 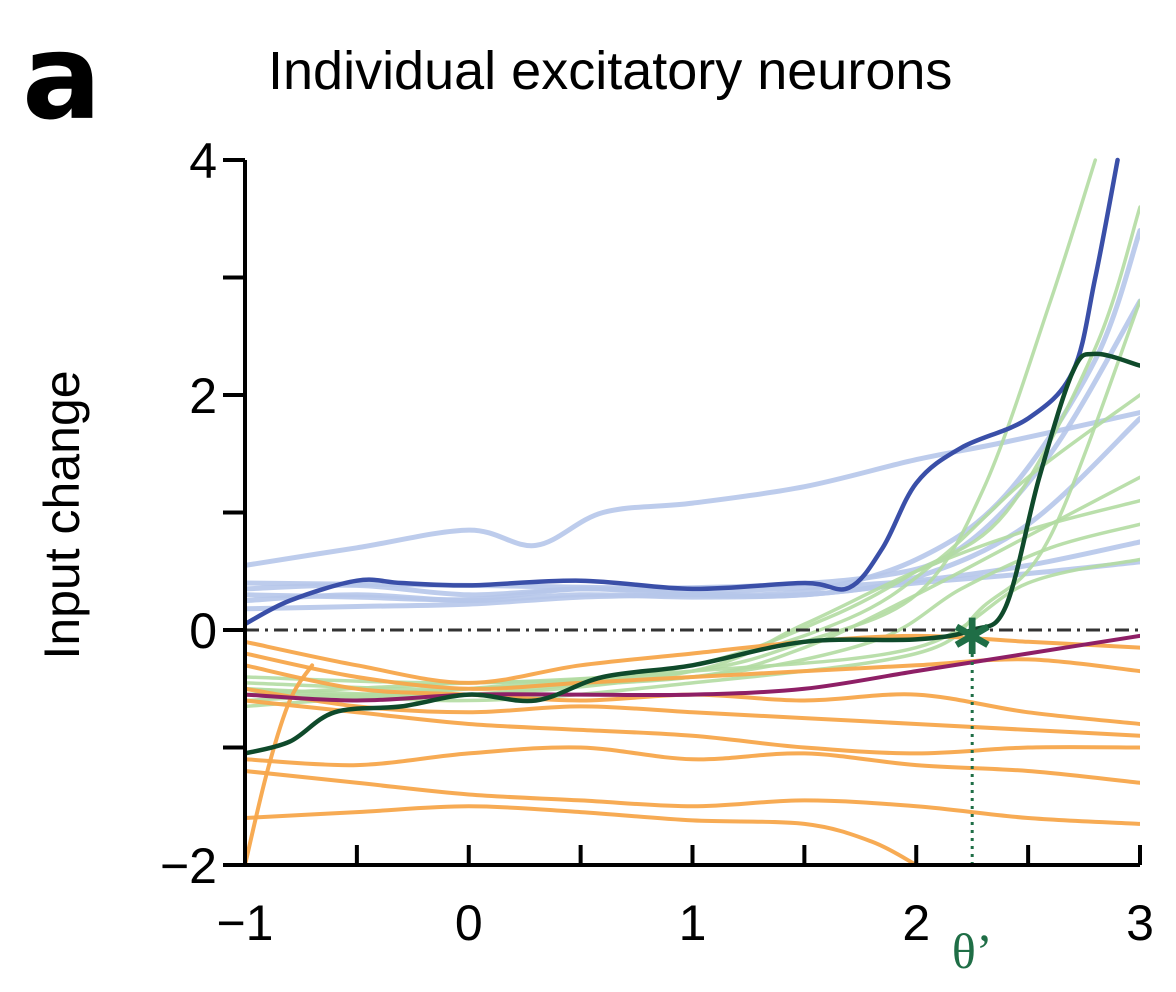 What do you see at coordinates (916, 923) in the screenshot?
I see `x-tick-label: 2` at bounding box center [916, 923].